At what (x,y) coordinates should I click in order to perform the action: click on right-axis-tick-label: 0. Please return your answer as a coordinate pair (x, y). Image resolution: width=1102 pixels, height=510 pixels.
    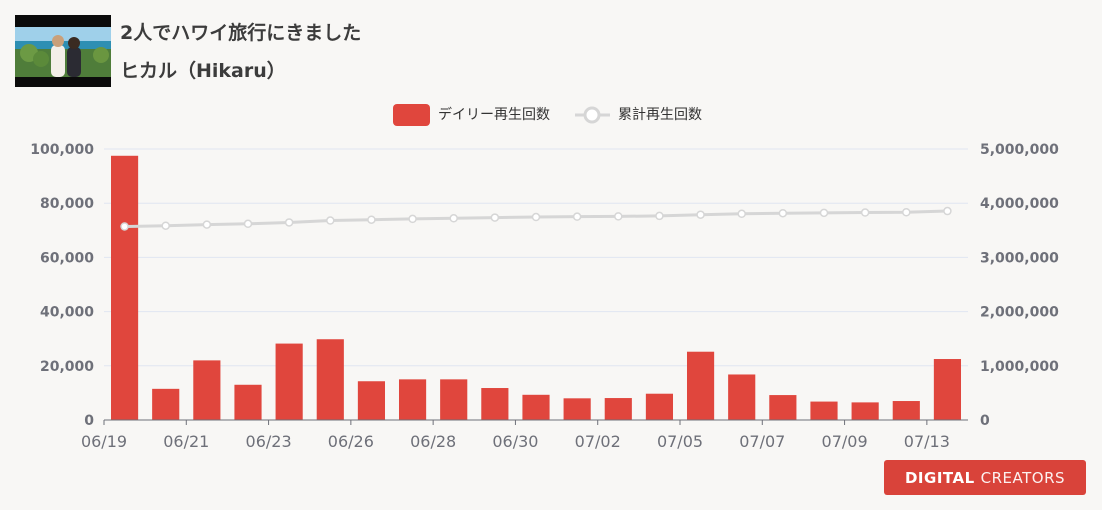
    Looking at the image, I should click on (985, 421).